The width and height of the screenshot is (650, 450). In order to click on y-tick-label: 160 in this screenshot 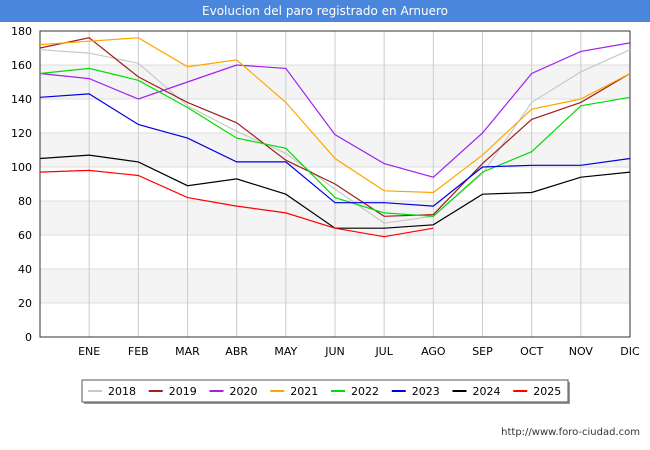, I will do `click(21, 65)`.